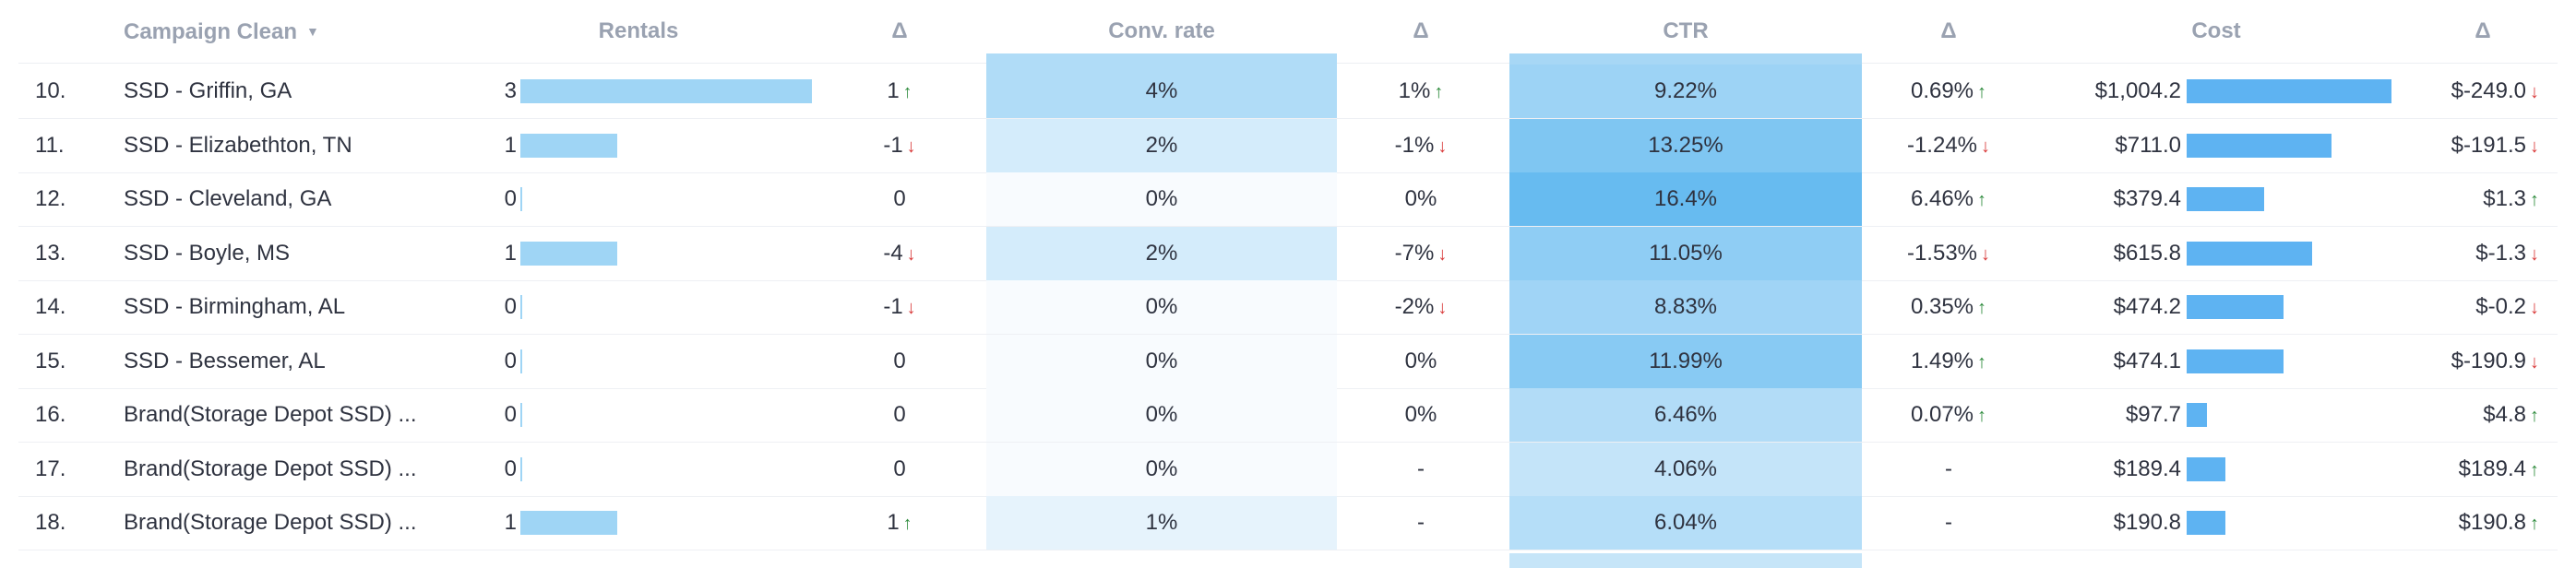 The height and width of the screenshot is (568, 2576). Describe the element at coordinates (899, 31) in the screenshot. I see `header-delta-rentals: Δ` at that location.